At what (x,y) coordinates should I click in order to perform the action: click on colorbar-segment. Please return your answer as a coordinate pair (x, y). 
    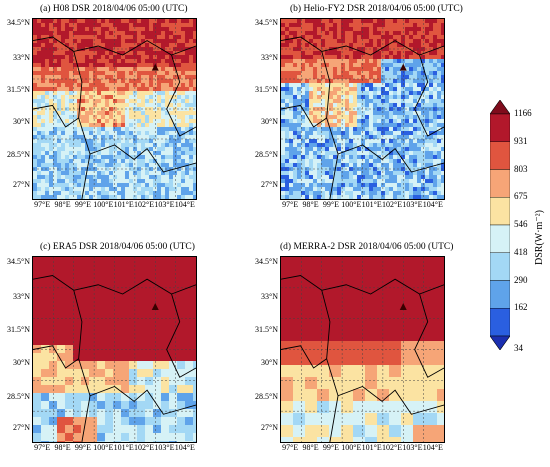
    Looking at the image, I should click on (500, 183).